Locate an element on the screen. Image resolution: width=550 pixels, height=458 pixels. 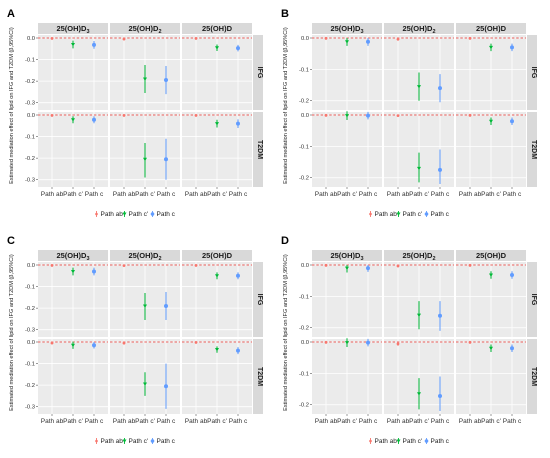
strip-label: 25(OH)D3 is located at coordinates (72, 29).